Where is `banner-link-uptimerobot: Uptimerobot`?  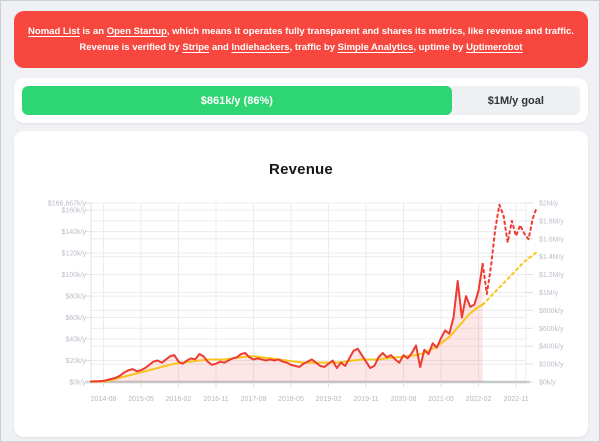
banner-link-uptimerobot: Uptimerobot is located at coordinates (494, 47).